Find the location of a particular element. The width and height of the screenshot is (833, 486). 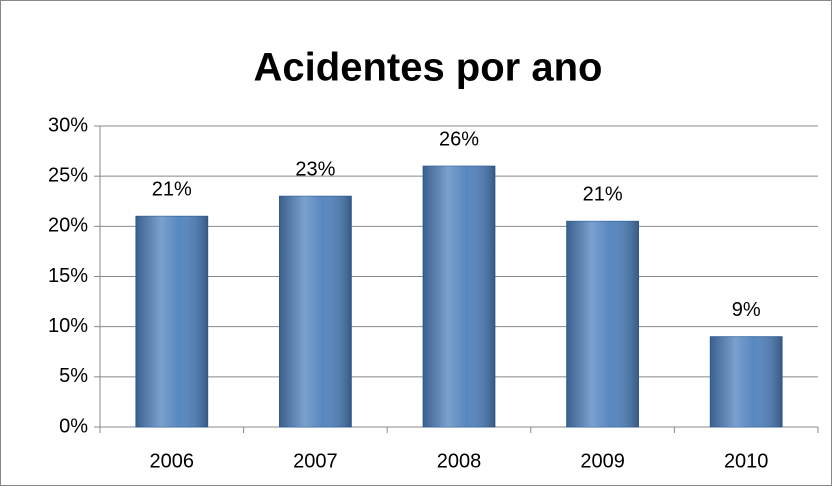

y-tick-label: 15% is located at coordinates (68, 276).